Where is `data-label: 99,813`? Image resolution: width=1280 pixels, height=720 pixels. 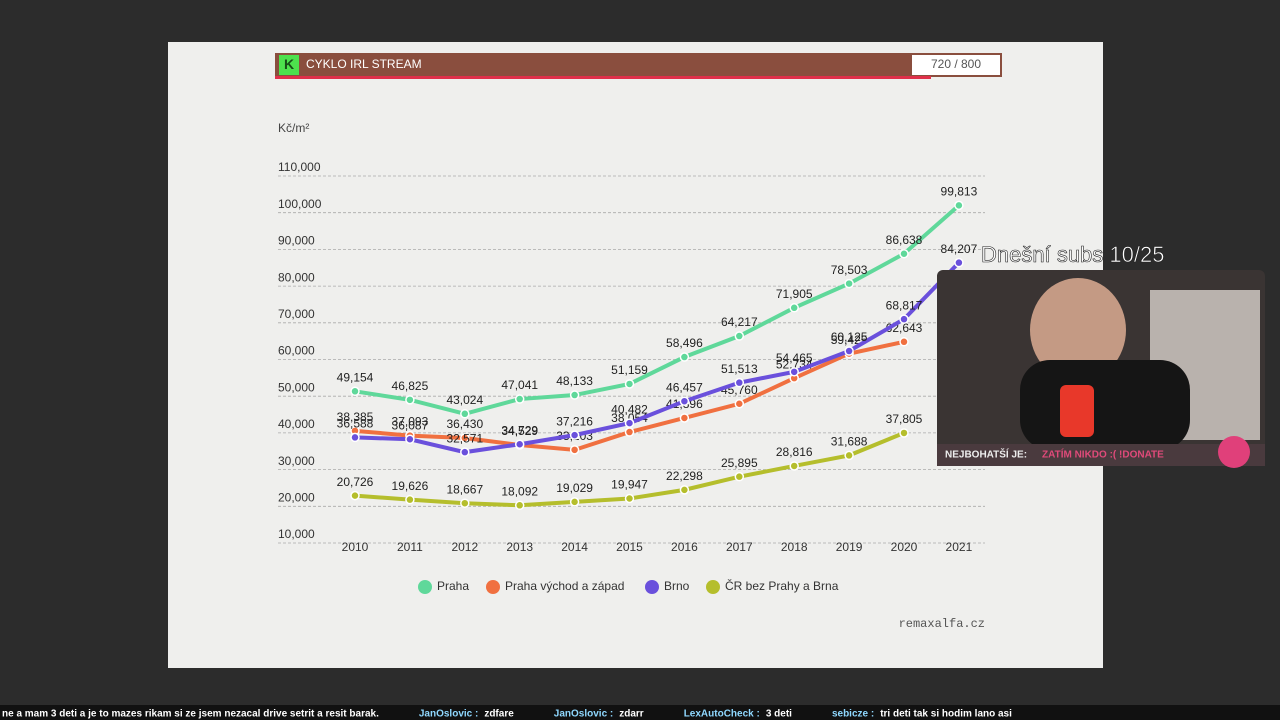 data-label: 99,813 is located at coordinates (959, 192).